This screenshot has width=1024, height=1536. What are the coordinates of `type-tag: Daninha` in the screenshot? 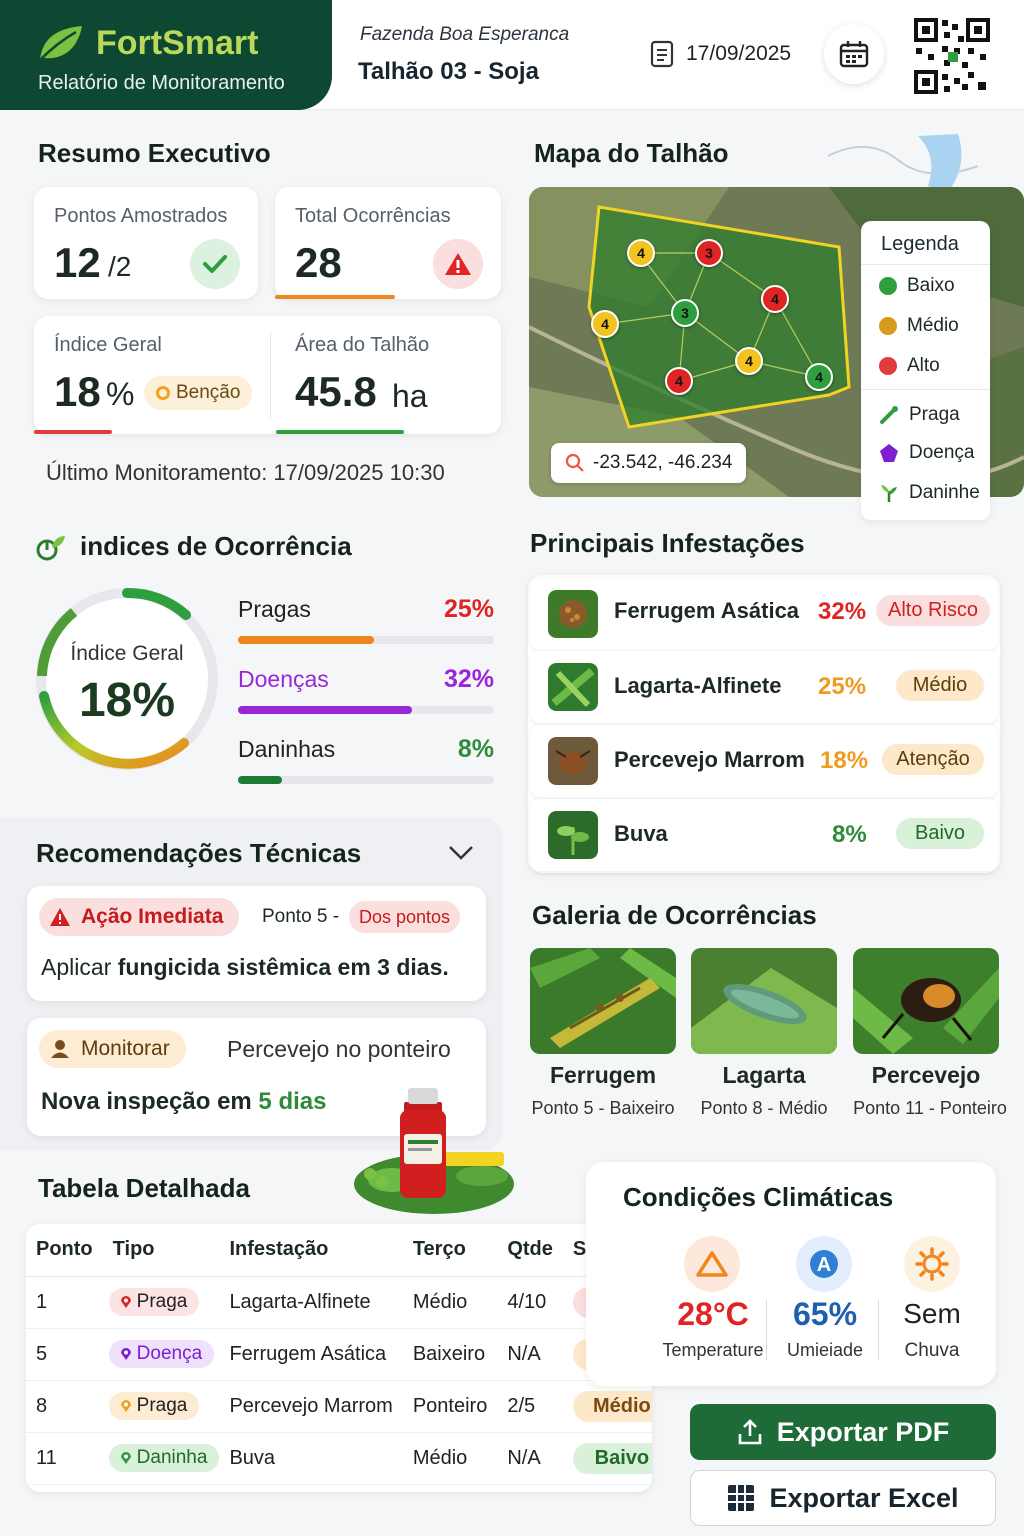 It's located at (164, 1458).